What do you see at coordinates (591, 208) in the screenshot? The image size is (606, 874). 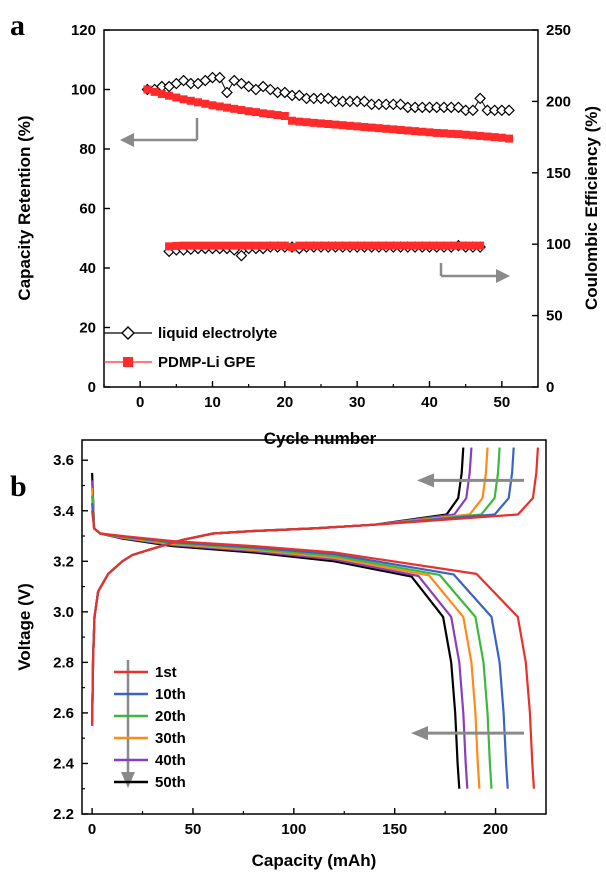 I see `panel-a-right-axis-title: Coulombic Efficiency (%)` at bounding box center [591, 208].